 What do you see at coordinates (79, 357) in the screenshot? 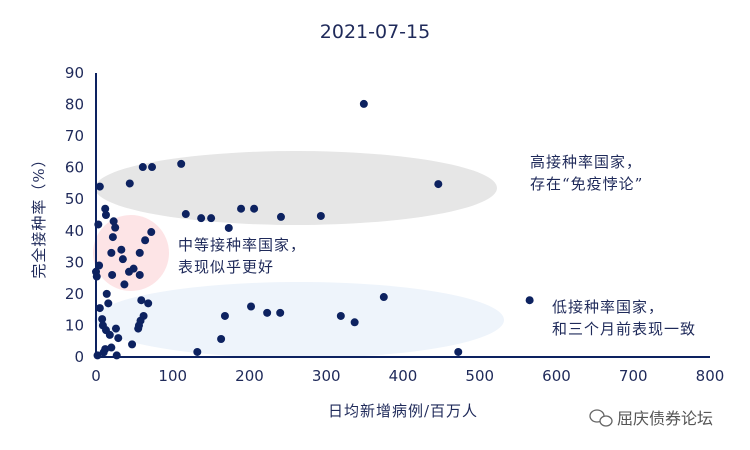
I see `y-tick-label: 0` at bounding box center [79, 357].